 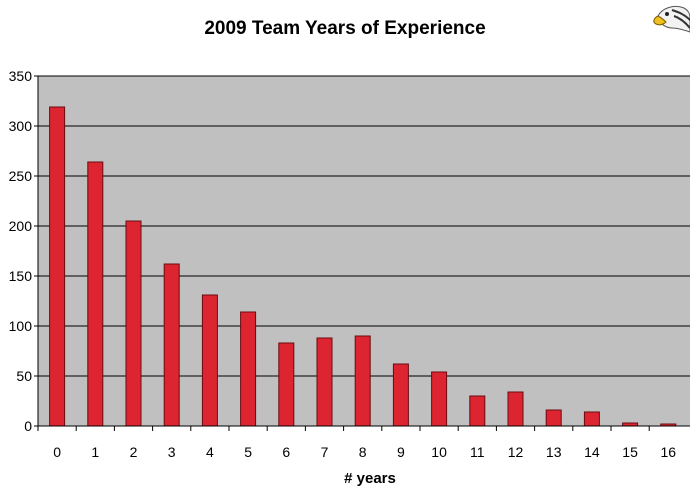 What do you see at coordinates (671, 19) in the screenshot?
I see `eagle-head-icon` at bounding box center [671, 19].